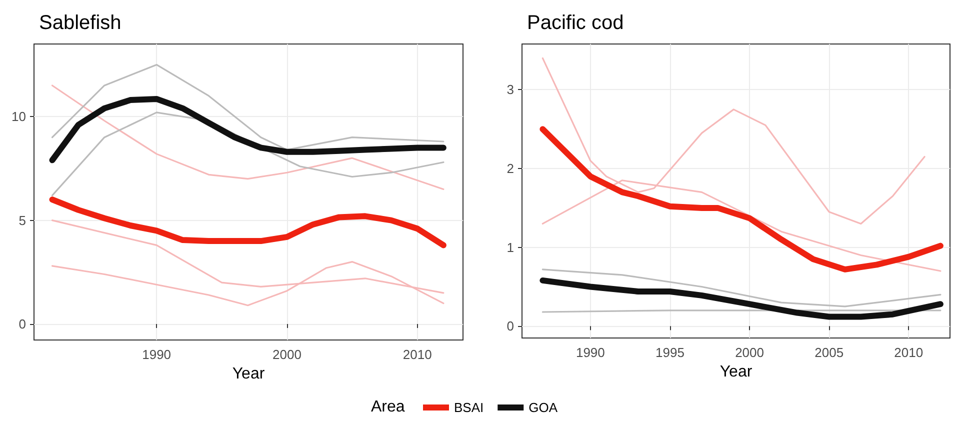 This screenshot has height=423, width=953. Describe the element at coordinates (510, 247) in the screenshot. I see `y-tick-label: 1` at that location.